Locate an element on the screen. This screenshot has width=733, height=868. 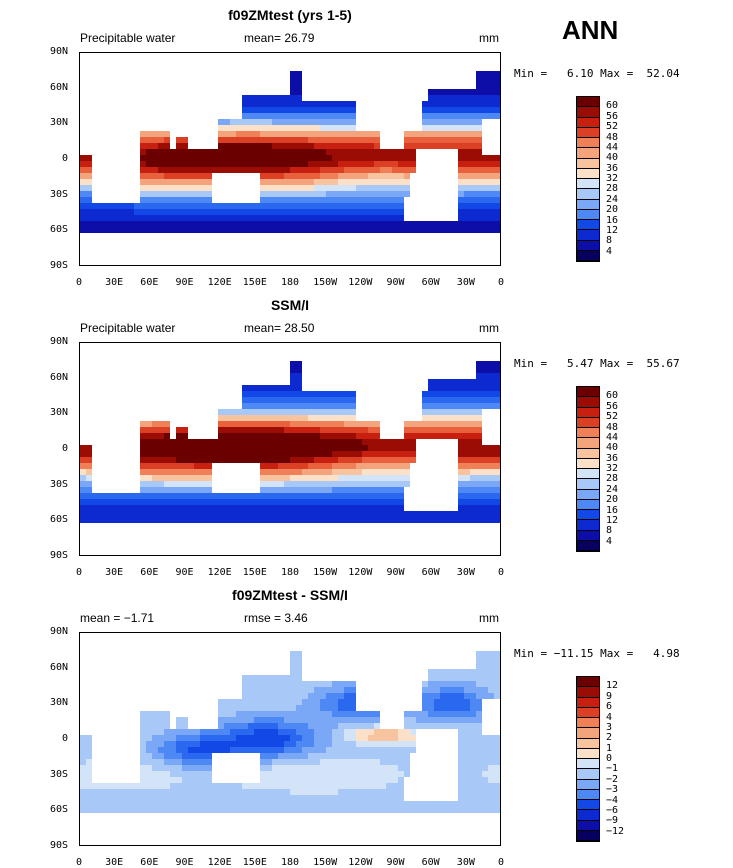
colorbar-label: 24 is located at coordinates (612, 199).